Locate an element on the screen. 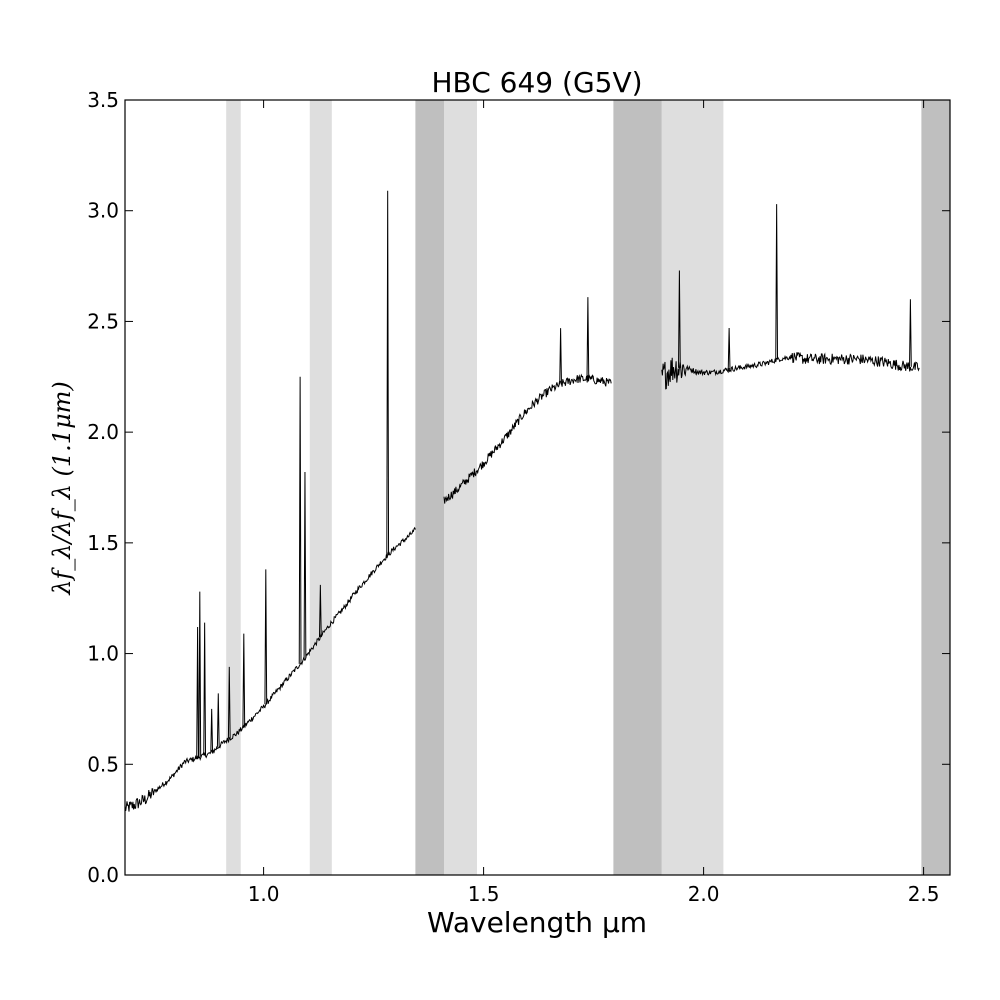 This screenshot has height=1000, width=1000. y-tick-label-5: 2.5 is located at coordinates (103, 321).